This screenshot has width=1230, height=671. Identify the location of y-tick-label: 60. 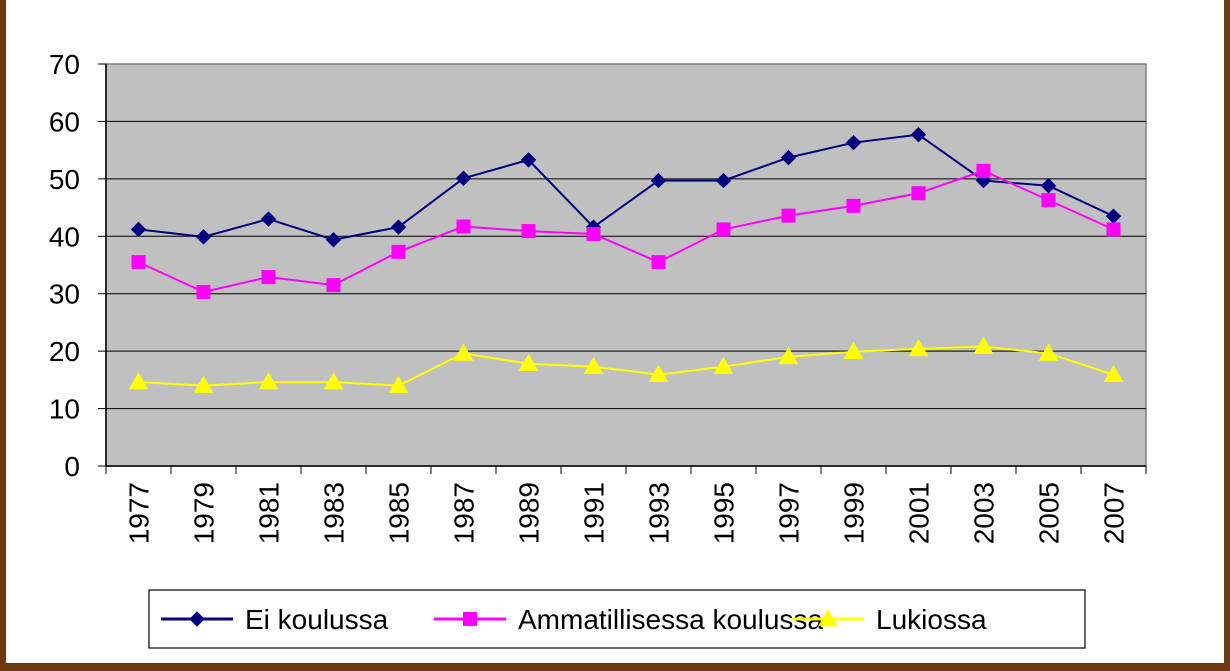
(64, 121).